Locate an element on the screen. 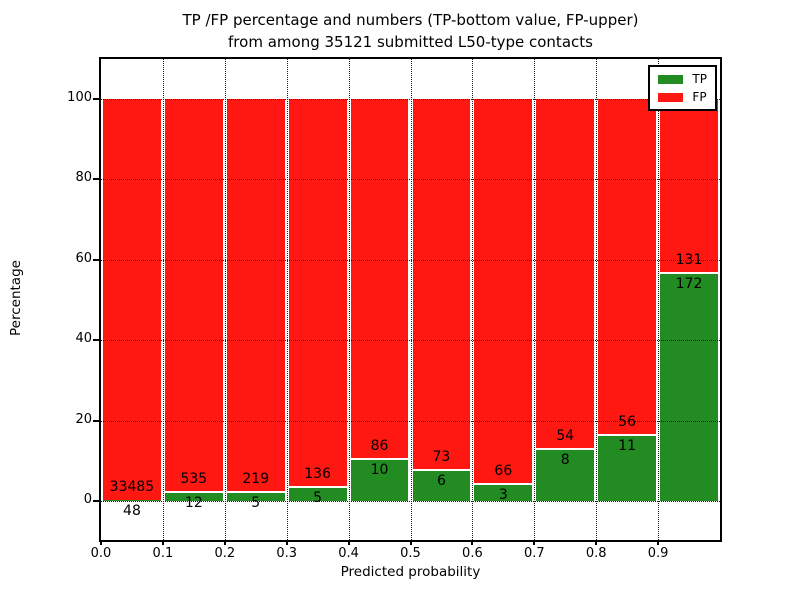 This screenshot has width=800, height=600. fp-count-label: 136 is located at coordinates (317, 473).